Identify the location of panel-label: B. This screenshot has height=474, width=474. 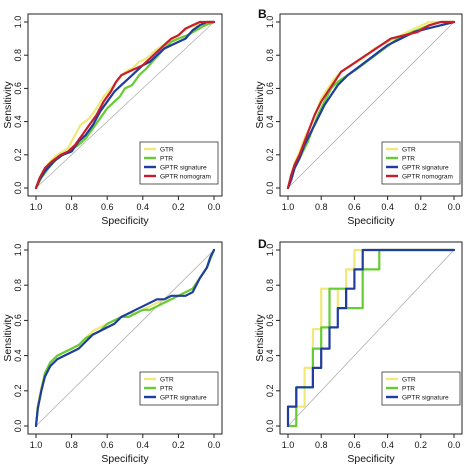
(262, 14).